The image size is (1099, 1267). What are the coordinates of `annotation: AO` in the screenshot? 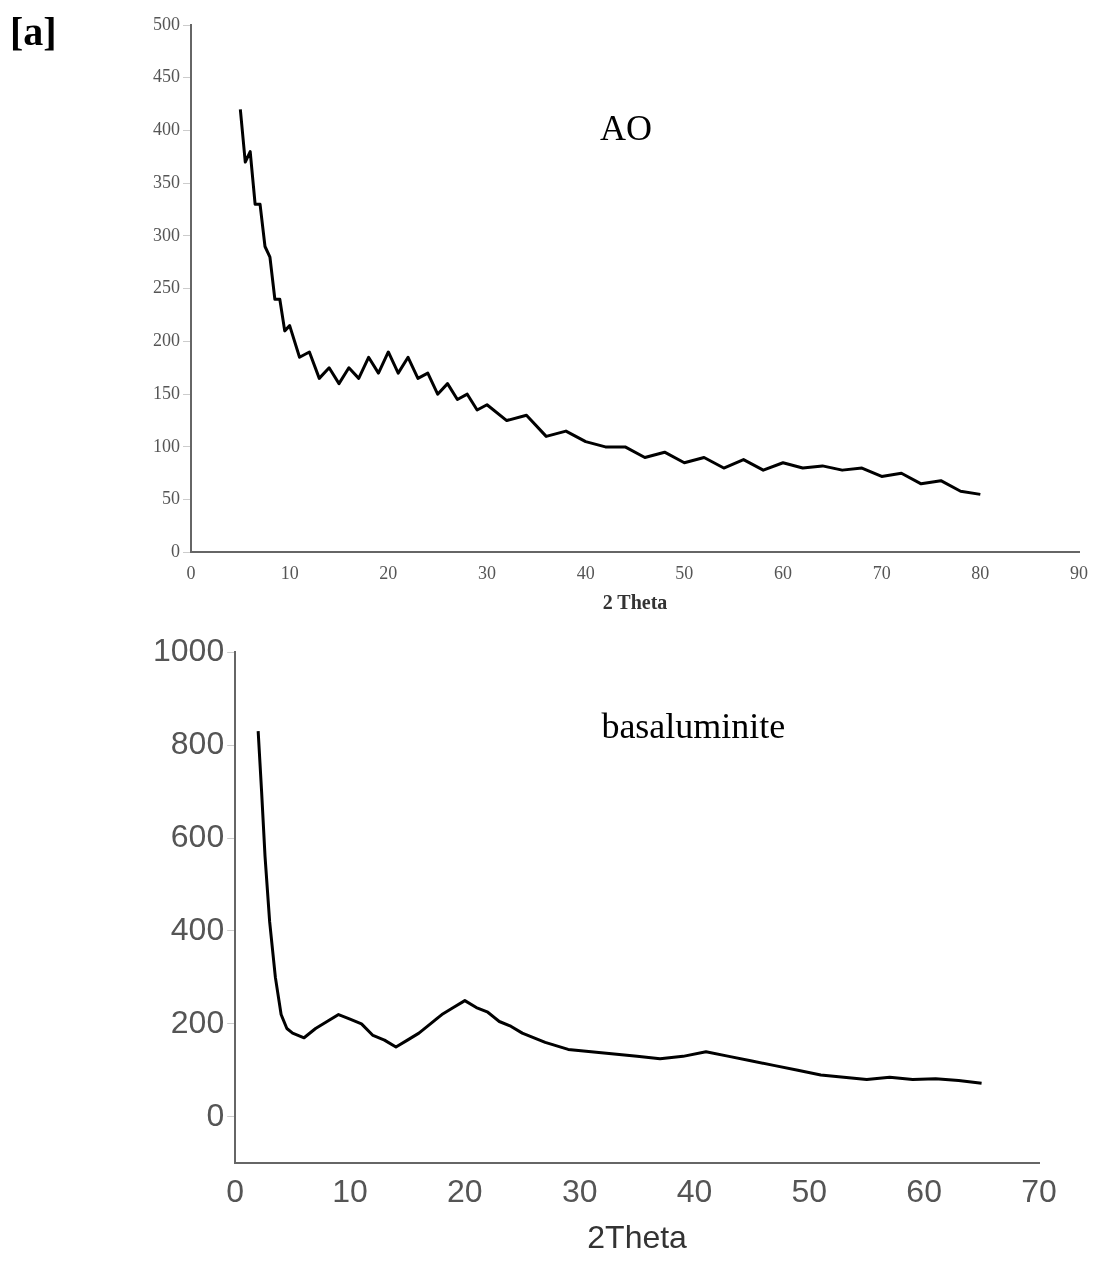 It's located at (626, 127).